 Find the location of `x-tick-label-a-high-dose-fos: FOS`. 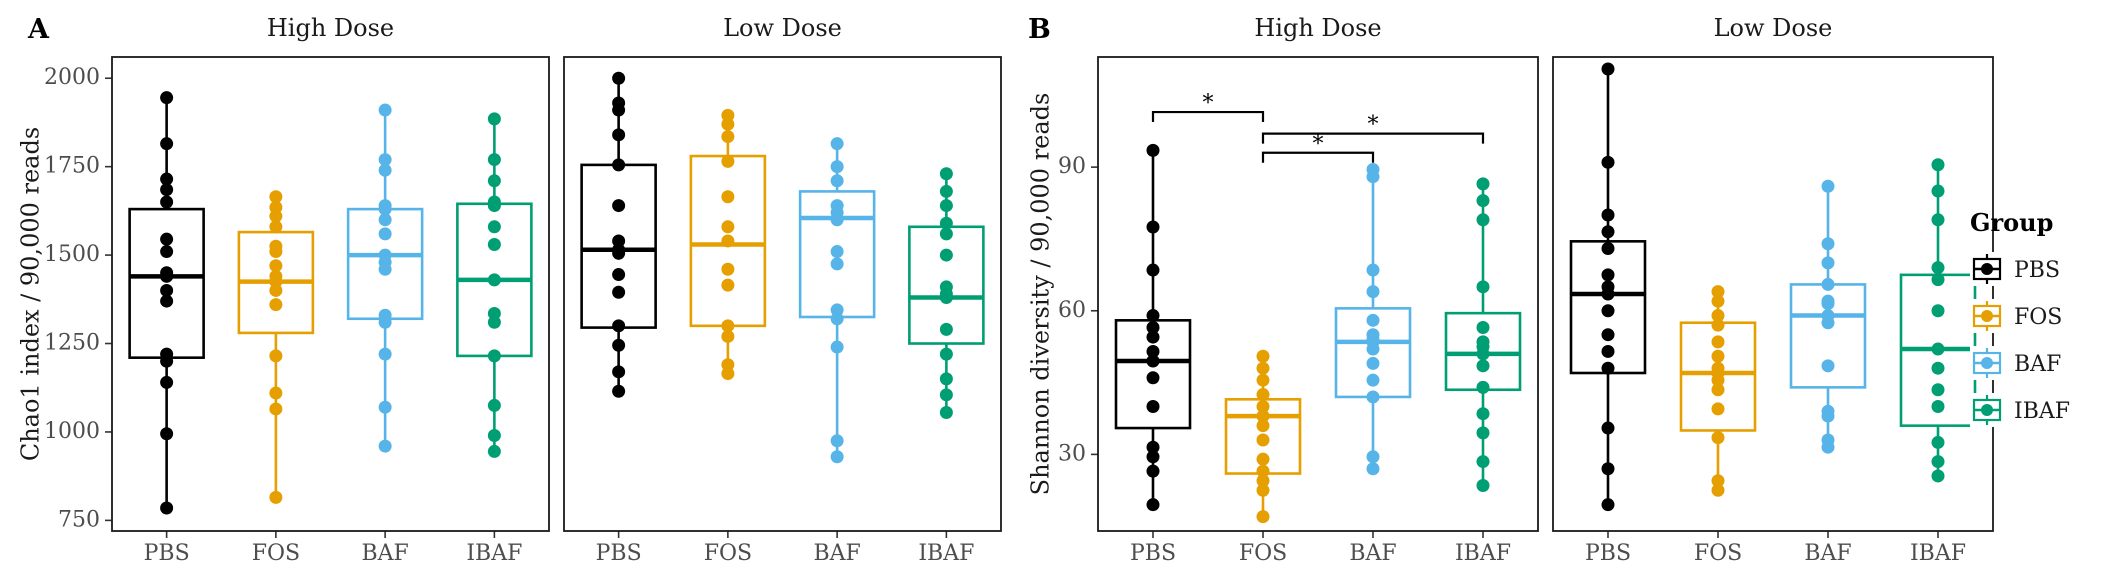

x-tick-label-a-high-dose-fos: FOS is located at coordinates (276, 553).